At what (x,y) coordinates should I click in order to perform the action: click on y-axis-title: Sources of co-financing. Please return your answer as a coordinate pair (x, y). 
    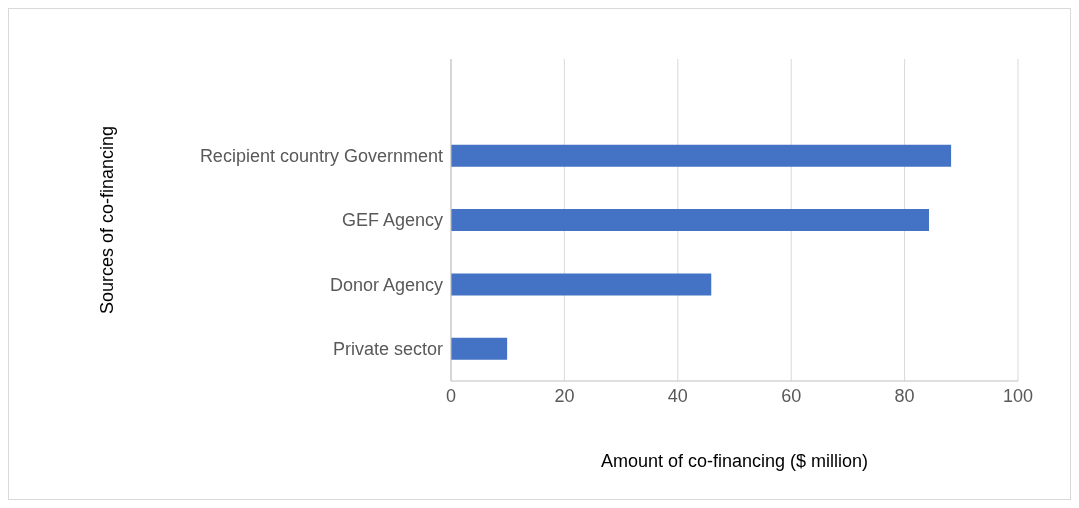
    Looking at the image, I should click on (107, 220).